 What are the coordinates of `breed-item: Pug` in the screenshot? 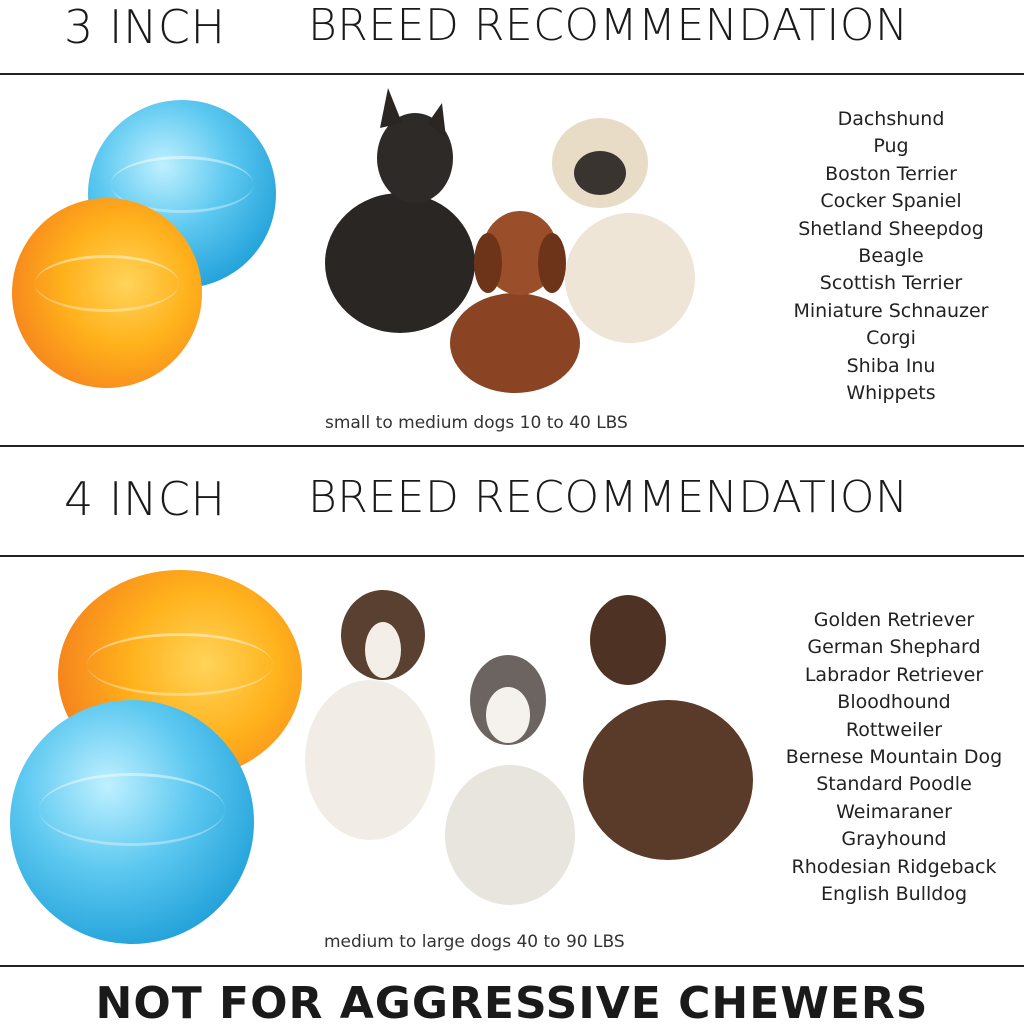 It's located at (891, 146).